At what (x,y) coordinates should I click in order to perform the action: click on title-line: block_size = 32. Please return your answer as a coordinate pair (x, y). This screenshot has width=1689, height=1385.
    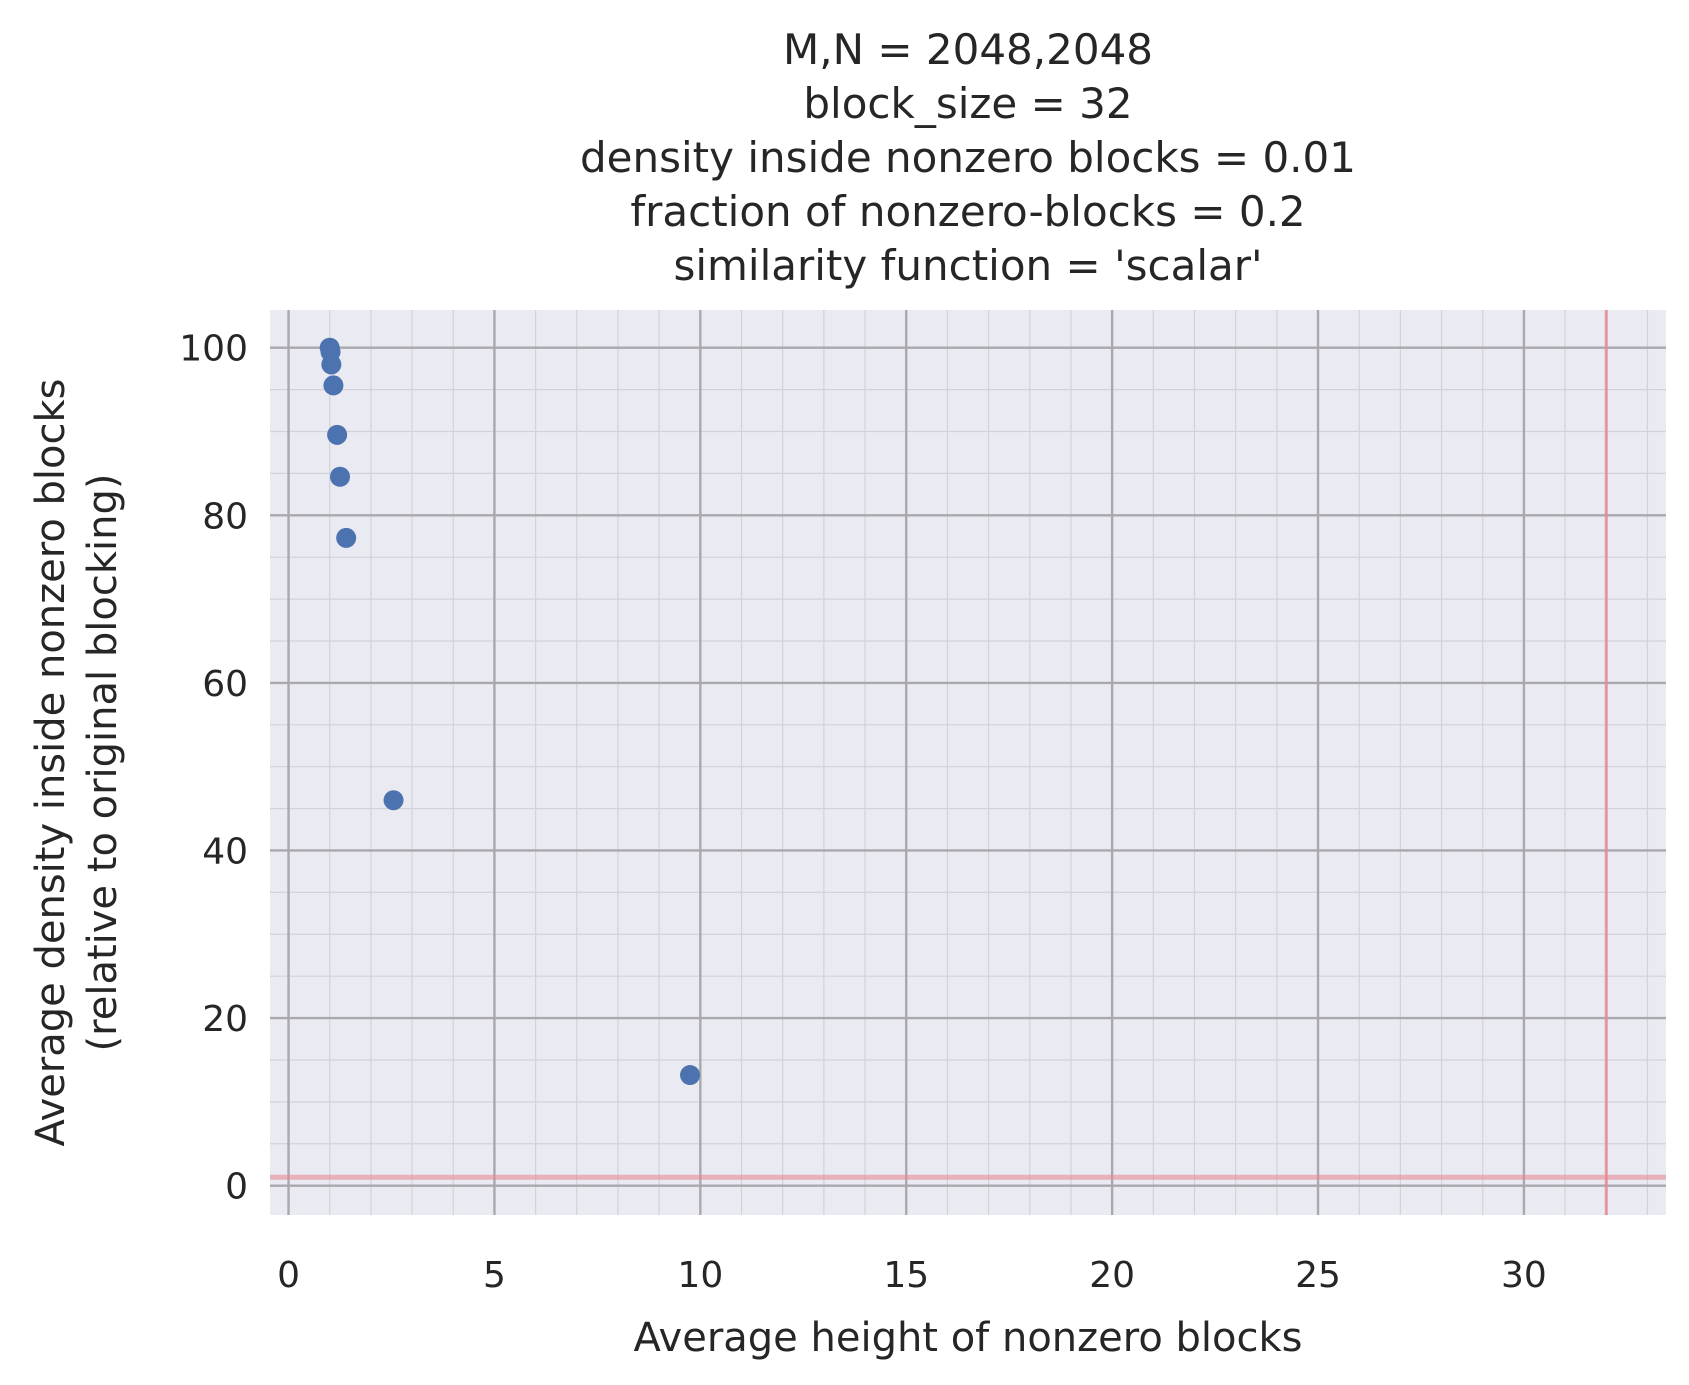
    Looking at the image, I should click on (967, 103).